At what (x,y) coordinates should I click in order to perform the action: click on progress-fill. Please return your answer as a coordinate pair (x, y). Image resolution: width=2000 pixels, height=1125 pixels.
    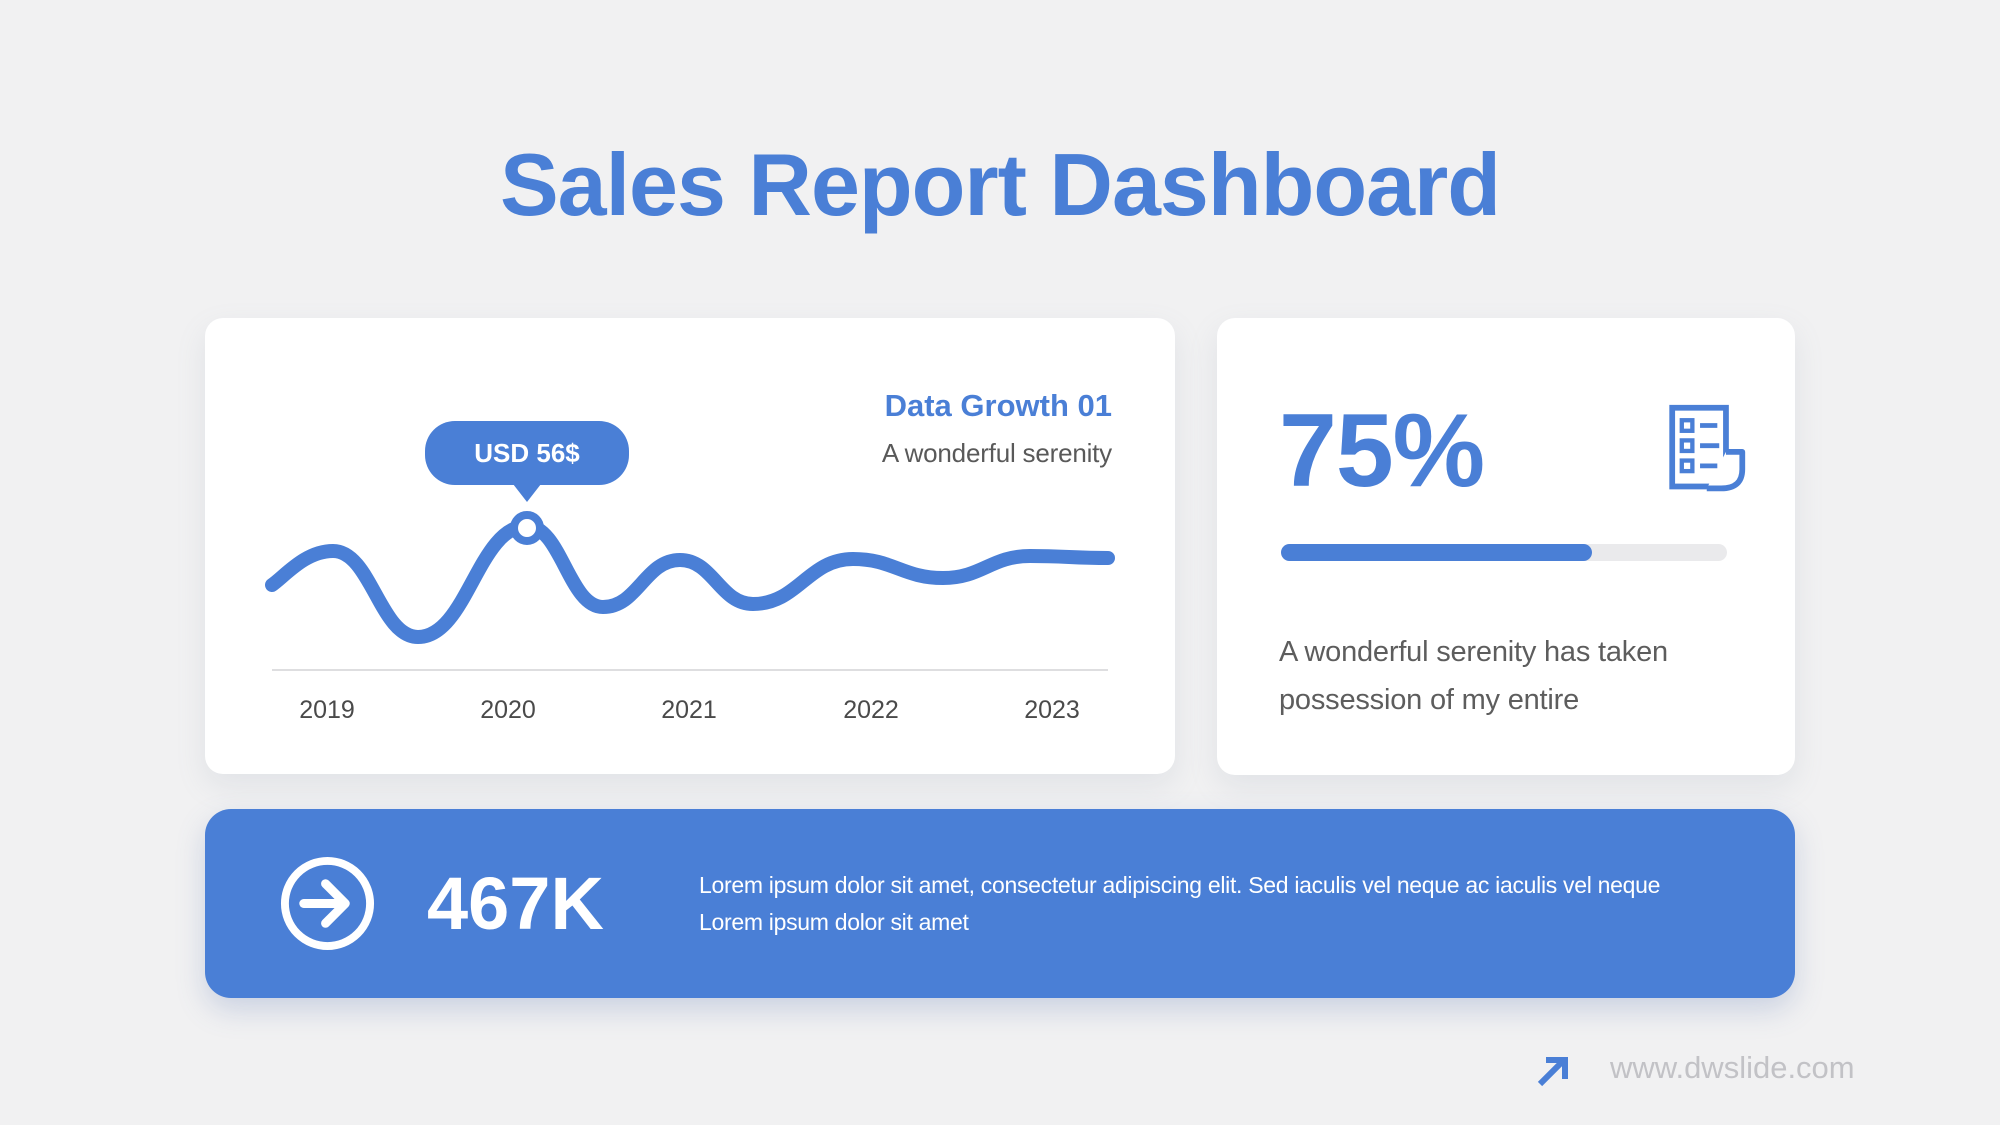
    Looking at the image, I should click on (1436, 552).